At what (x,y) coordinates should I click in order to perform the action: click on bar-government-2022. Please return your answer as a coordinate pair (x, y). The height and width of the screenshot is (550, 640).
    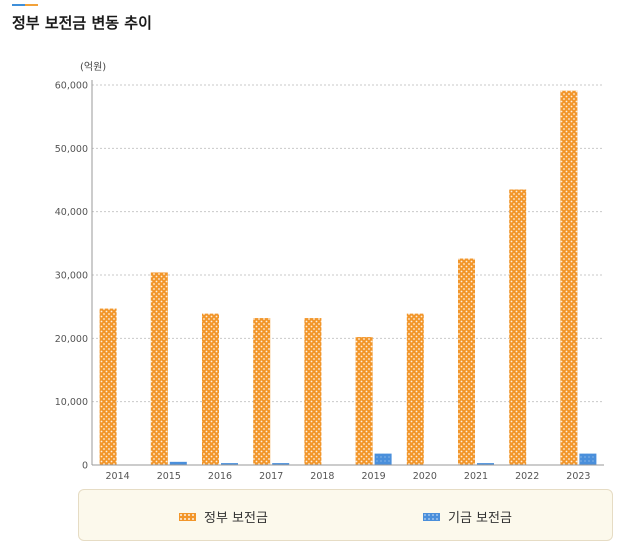
    Looking at the image, I should click on (518, 327).